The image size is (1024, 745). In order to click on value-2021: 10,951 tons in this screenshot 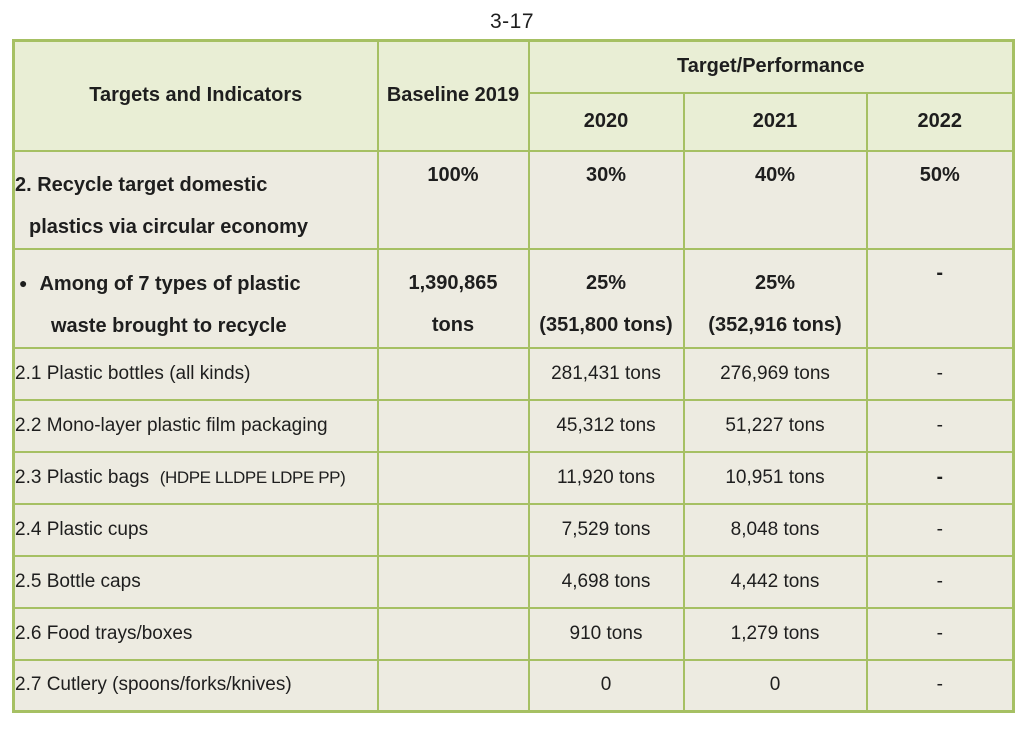, I will do `click(775, 477)`.